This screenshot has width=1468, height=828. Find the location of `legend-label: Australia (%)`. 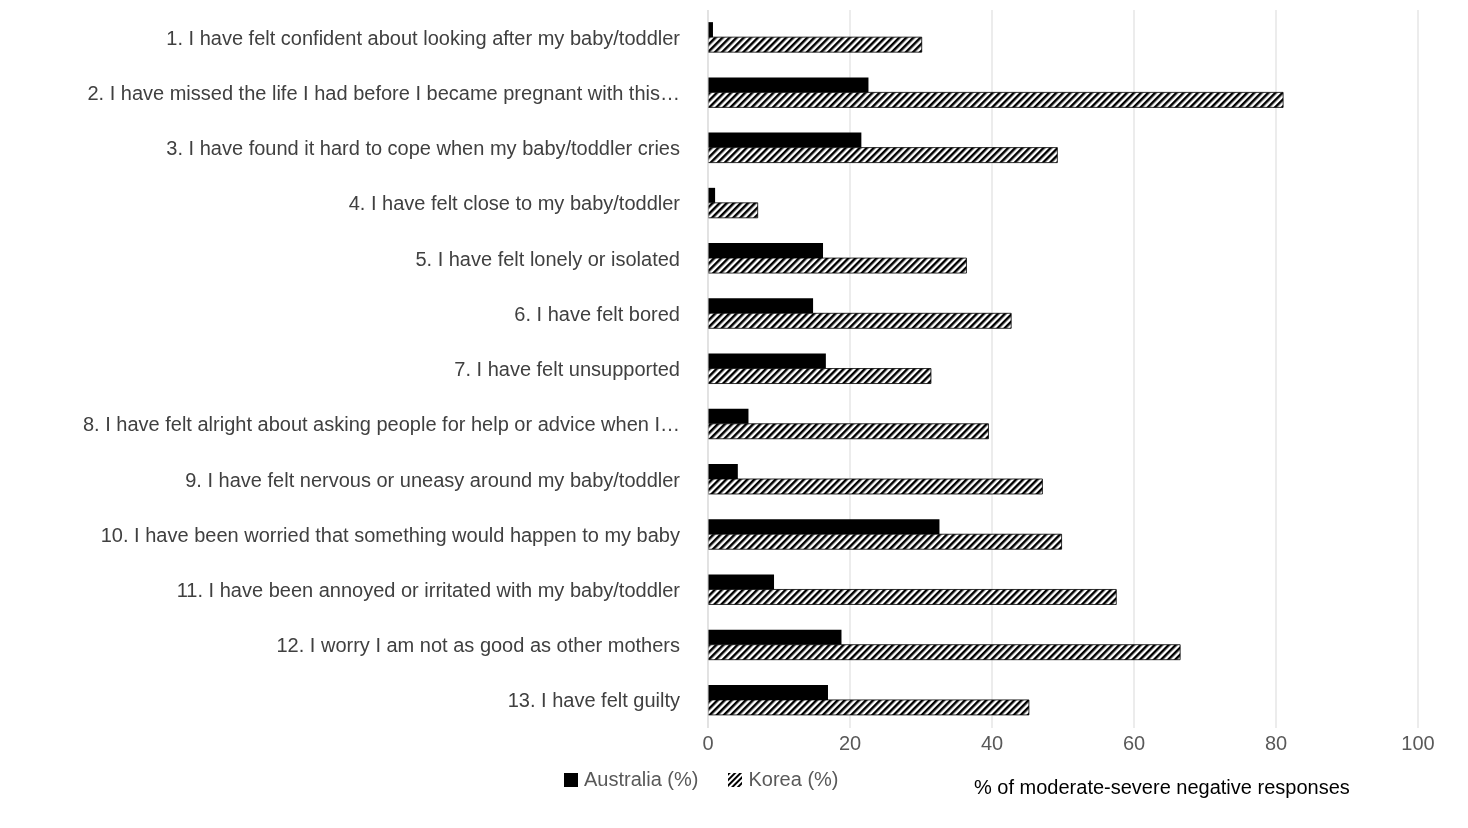

legend-label: Australia (%) is located at coordinates (641, 779).